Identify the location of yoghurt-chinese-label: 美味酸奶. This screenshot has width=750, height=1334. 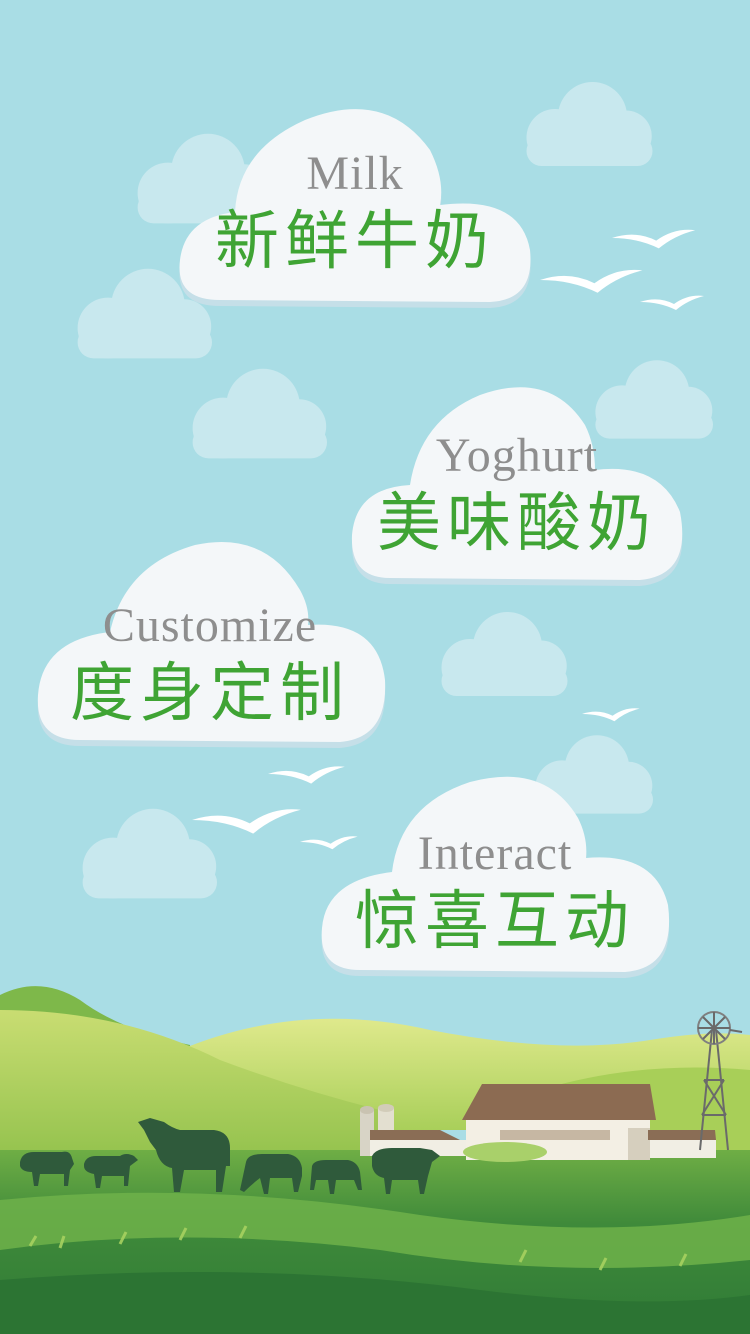
(517, 524).